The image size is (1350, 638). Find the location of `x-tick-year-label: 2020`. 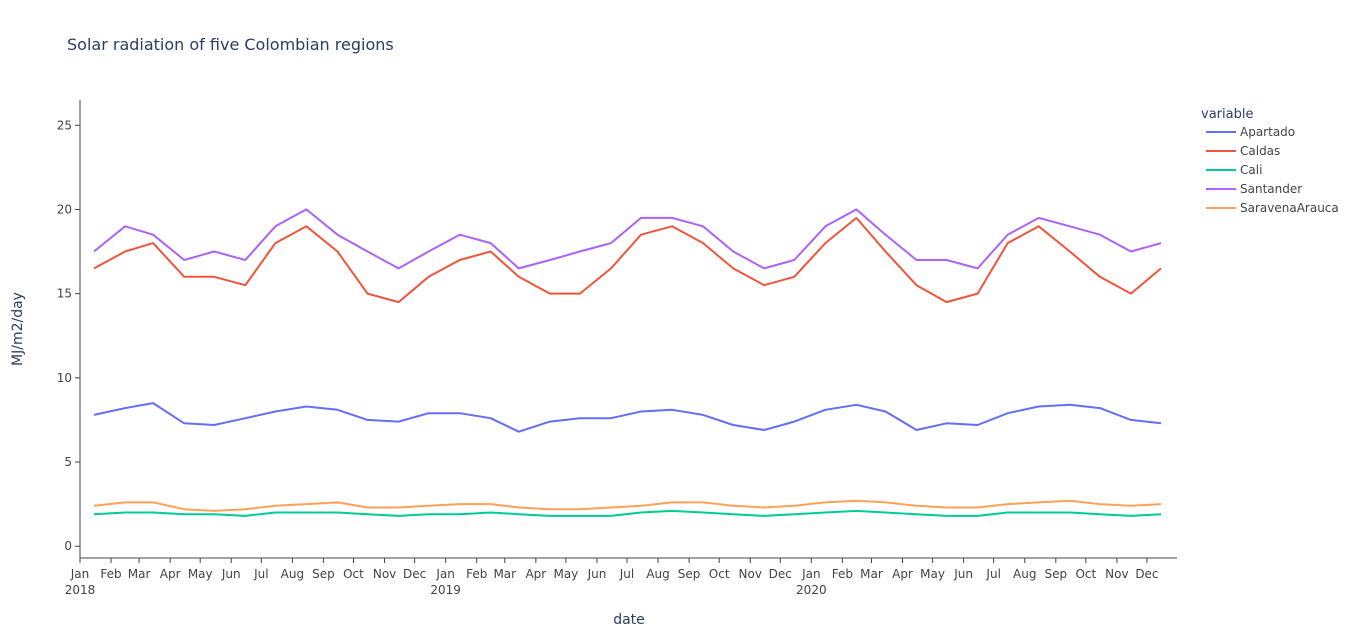

x-tick-year-label: 2020 is located at coordinates (811, 590).